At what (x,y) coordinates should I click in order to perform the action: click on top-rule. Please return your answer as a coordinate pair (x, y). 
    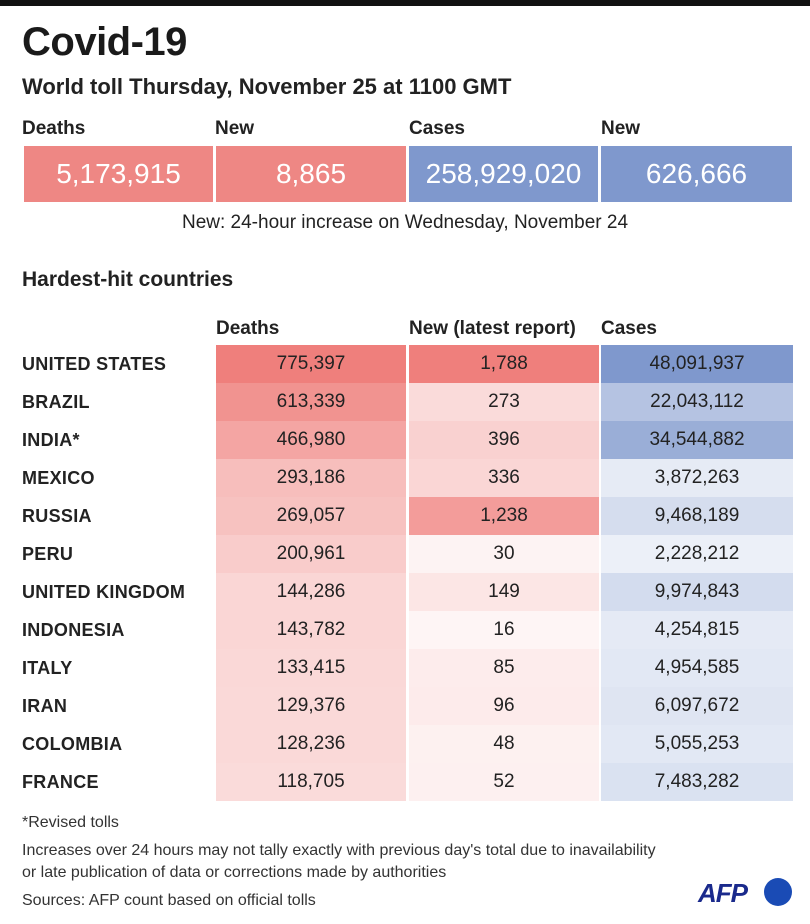
    Looking at the image, I should click on (405, 3).